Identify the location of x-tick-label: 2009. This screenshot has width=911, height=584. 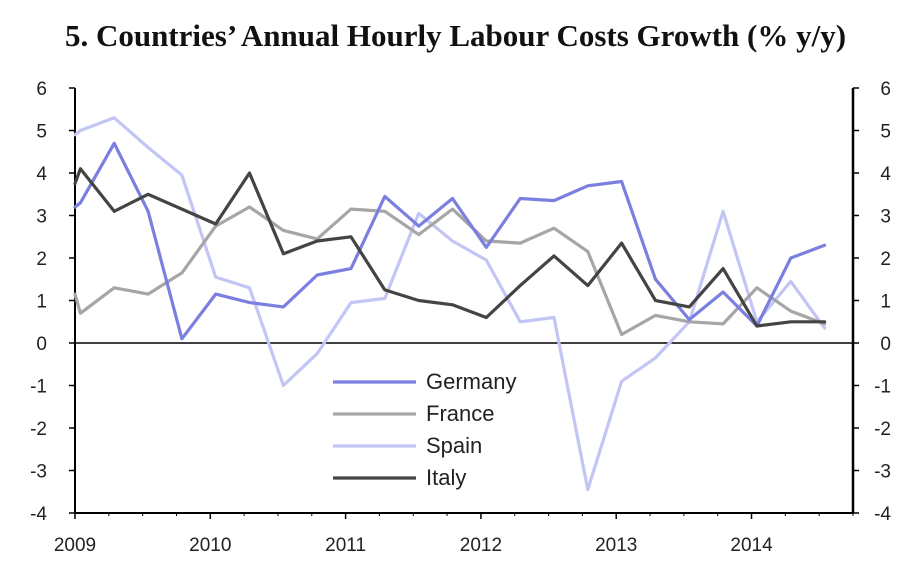
(75, 545).